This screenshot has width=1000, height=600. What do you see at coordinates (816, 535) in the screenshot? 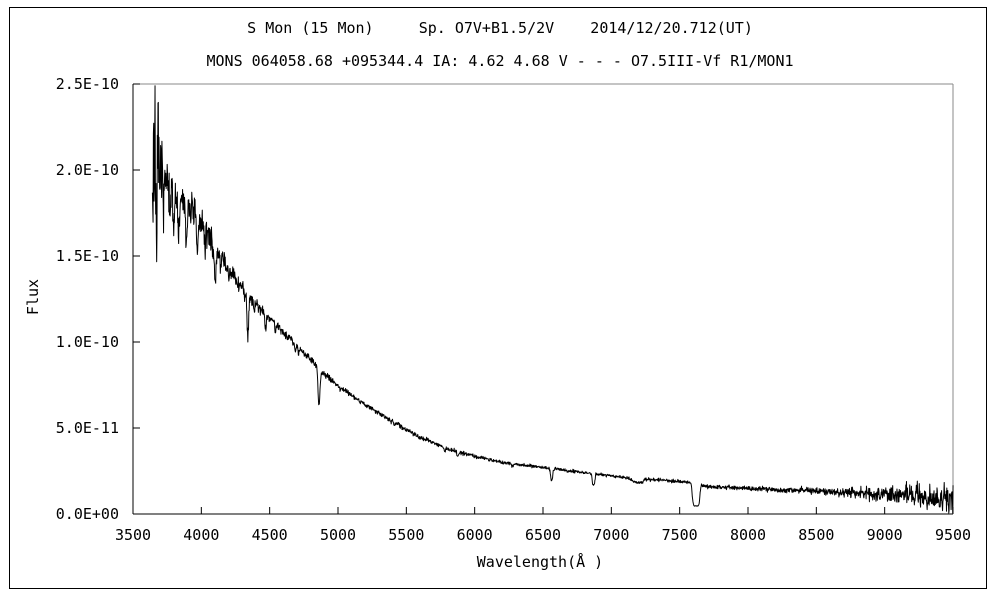
I see `x-tick-label: 8500` at bounding box center [816, 535].